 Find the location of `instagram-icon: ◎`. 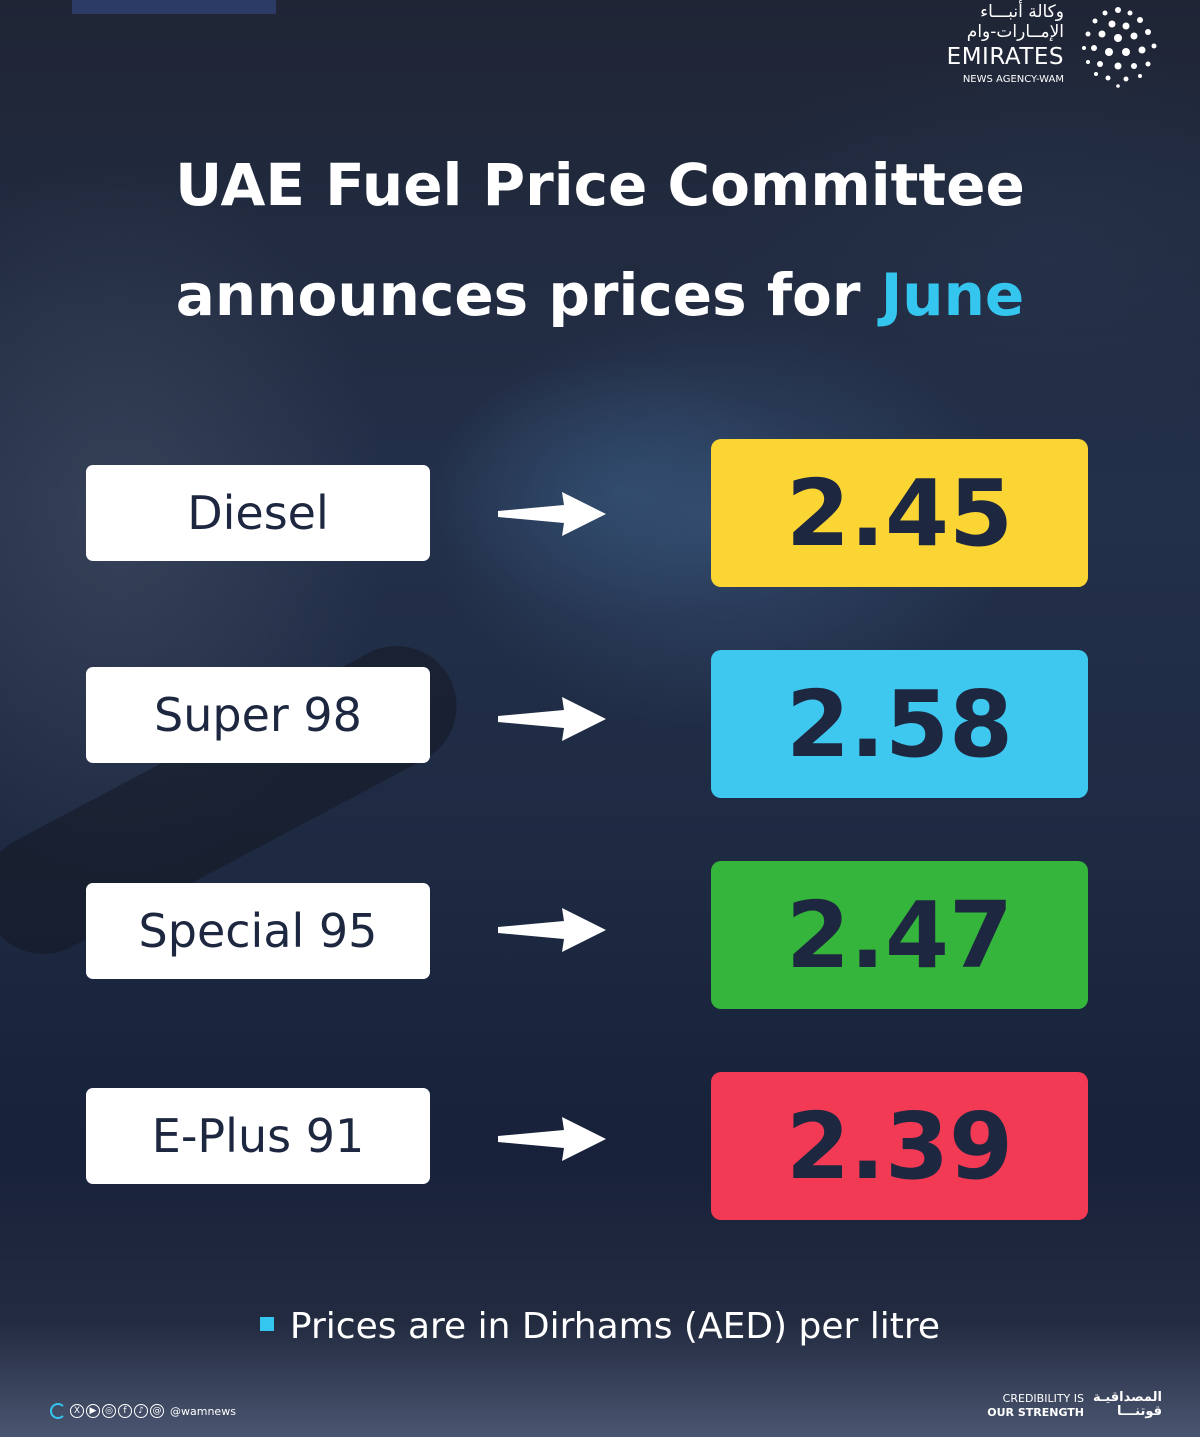

instagram-icon: ◎ is located at coordinates (109, 1411).